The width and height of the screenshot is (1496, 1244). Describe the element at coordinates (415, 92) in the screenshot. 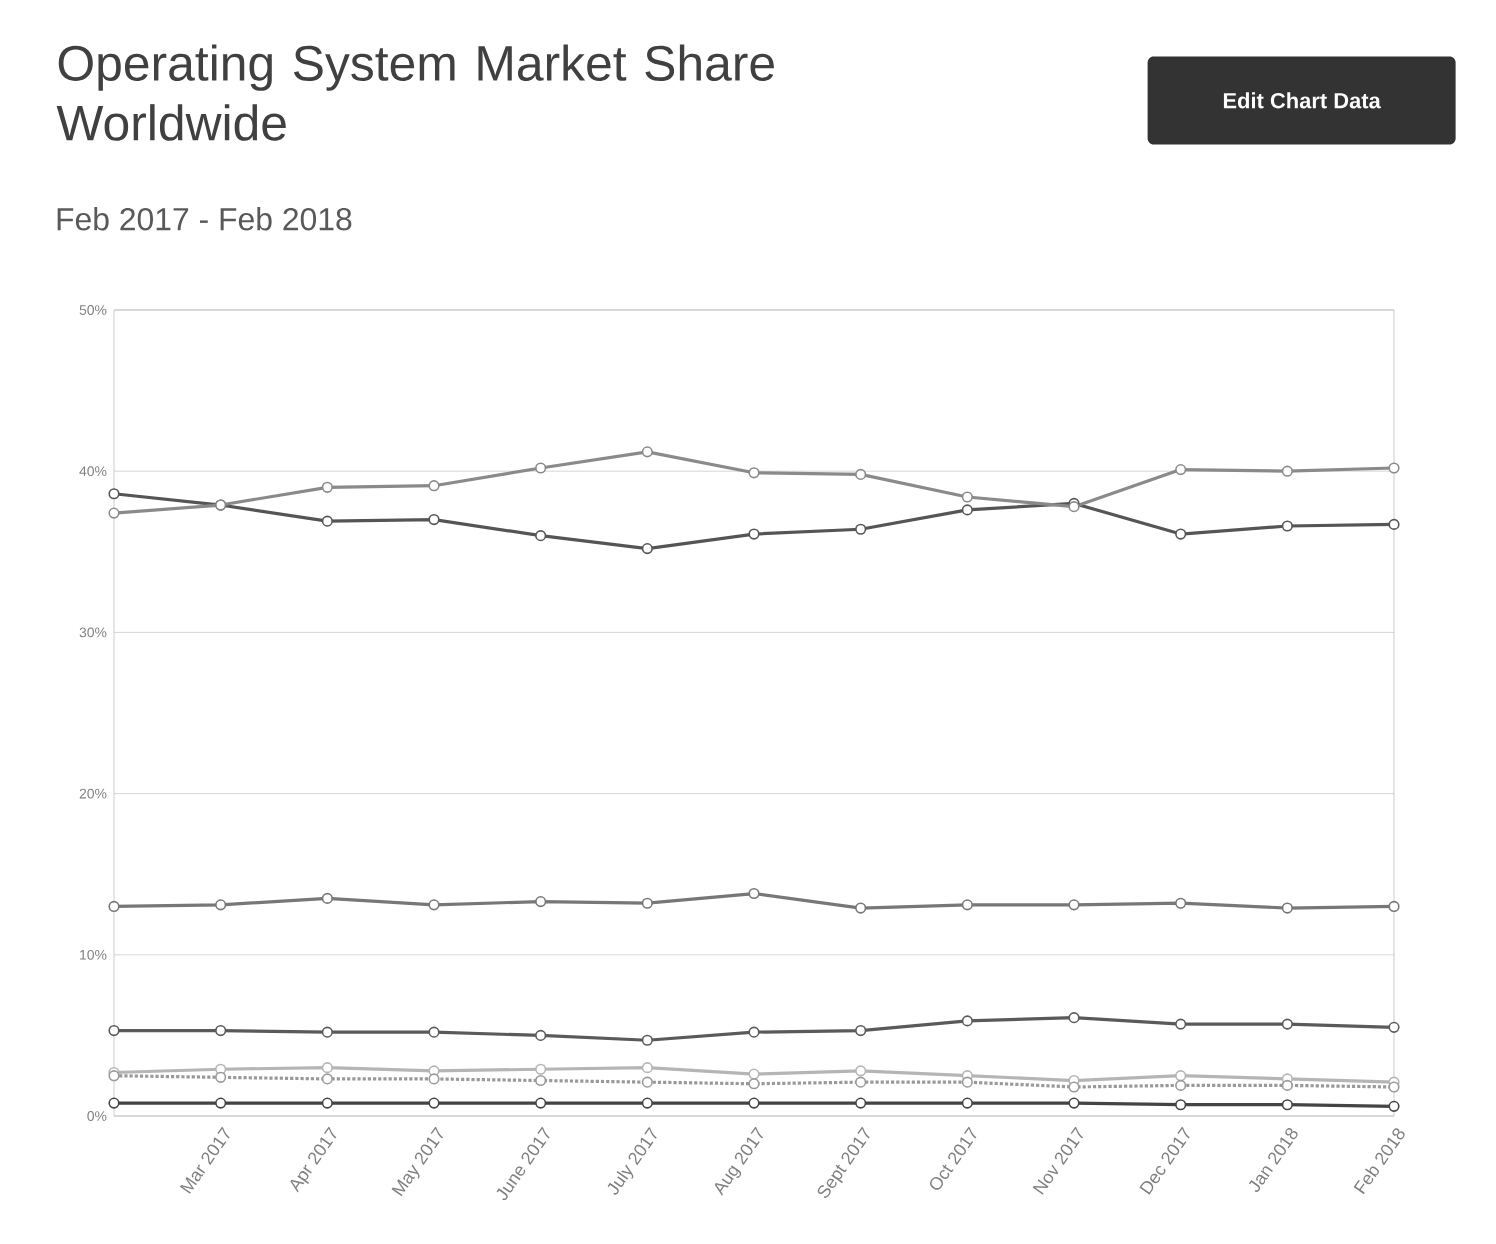

I see `chart-title: Operating System Market Share Worldwide` at that location.